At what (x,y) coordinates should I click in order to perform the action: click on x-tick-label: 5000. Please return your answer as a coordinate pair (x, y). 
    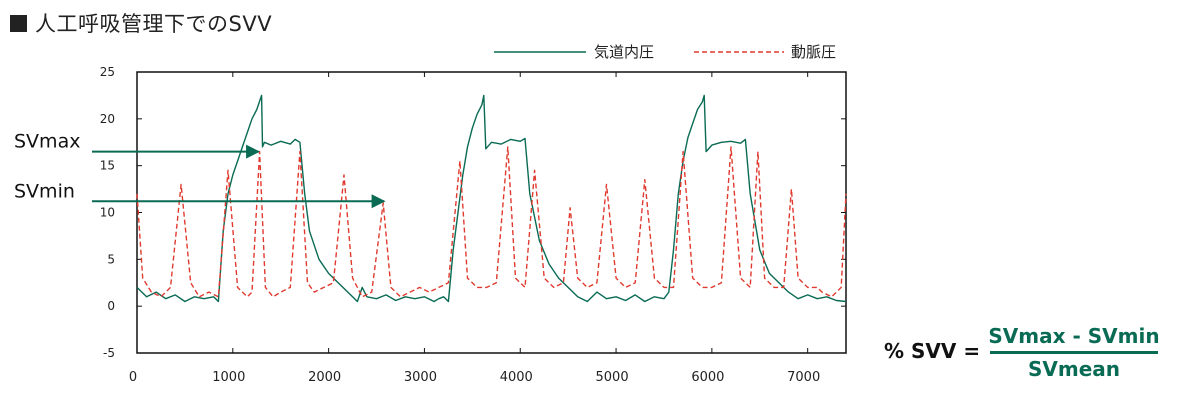
    Looking at the image, I should click on (612, 377).